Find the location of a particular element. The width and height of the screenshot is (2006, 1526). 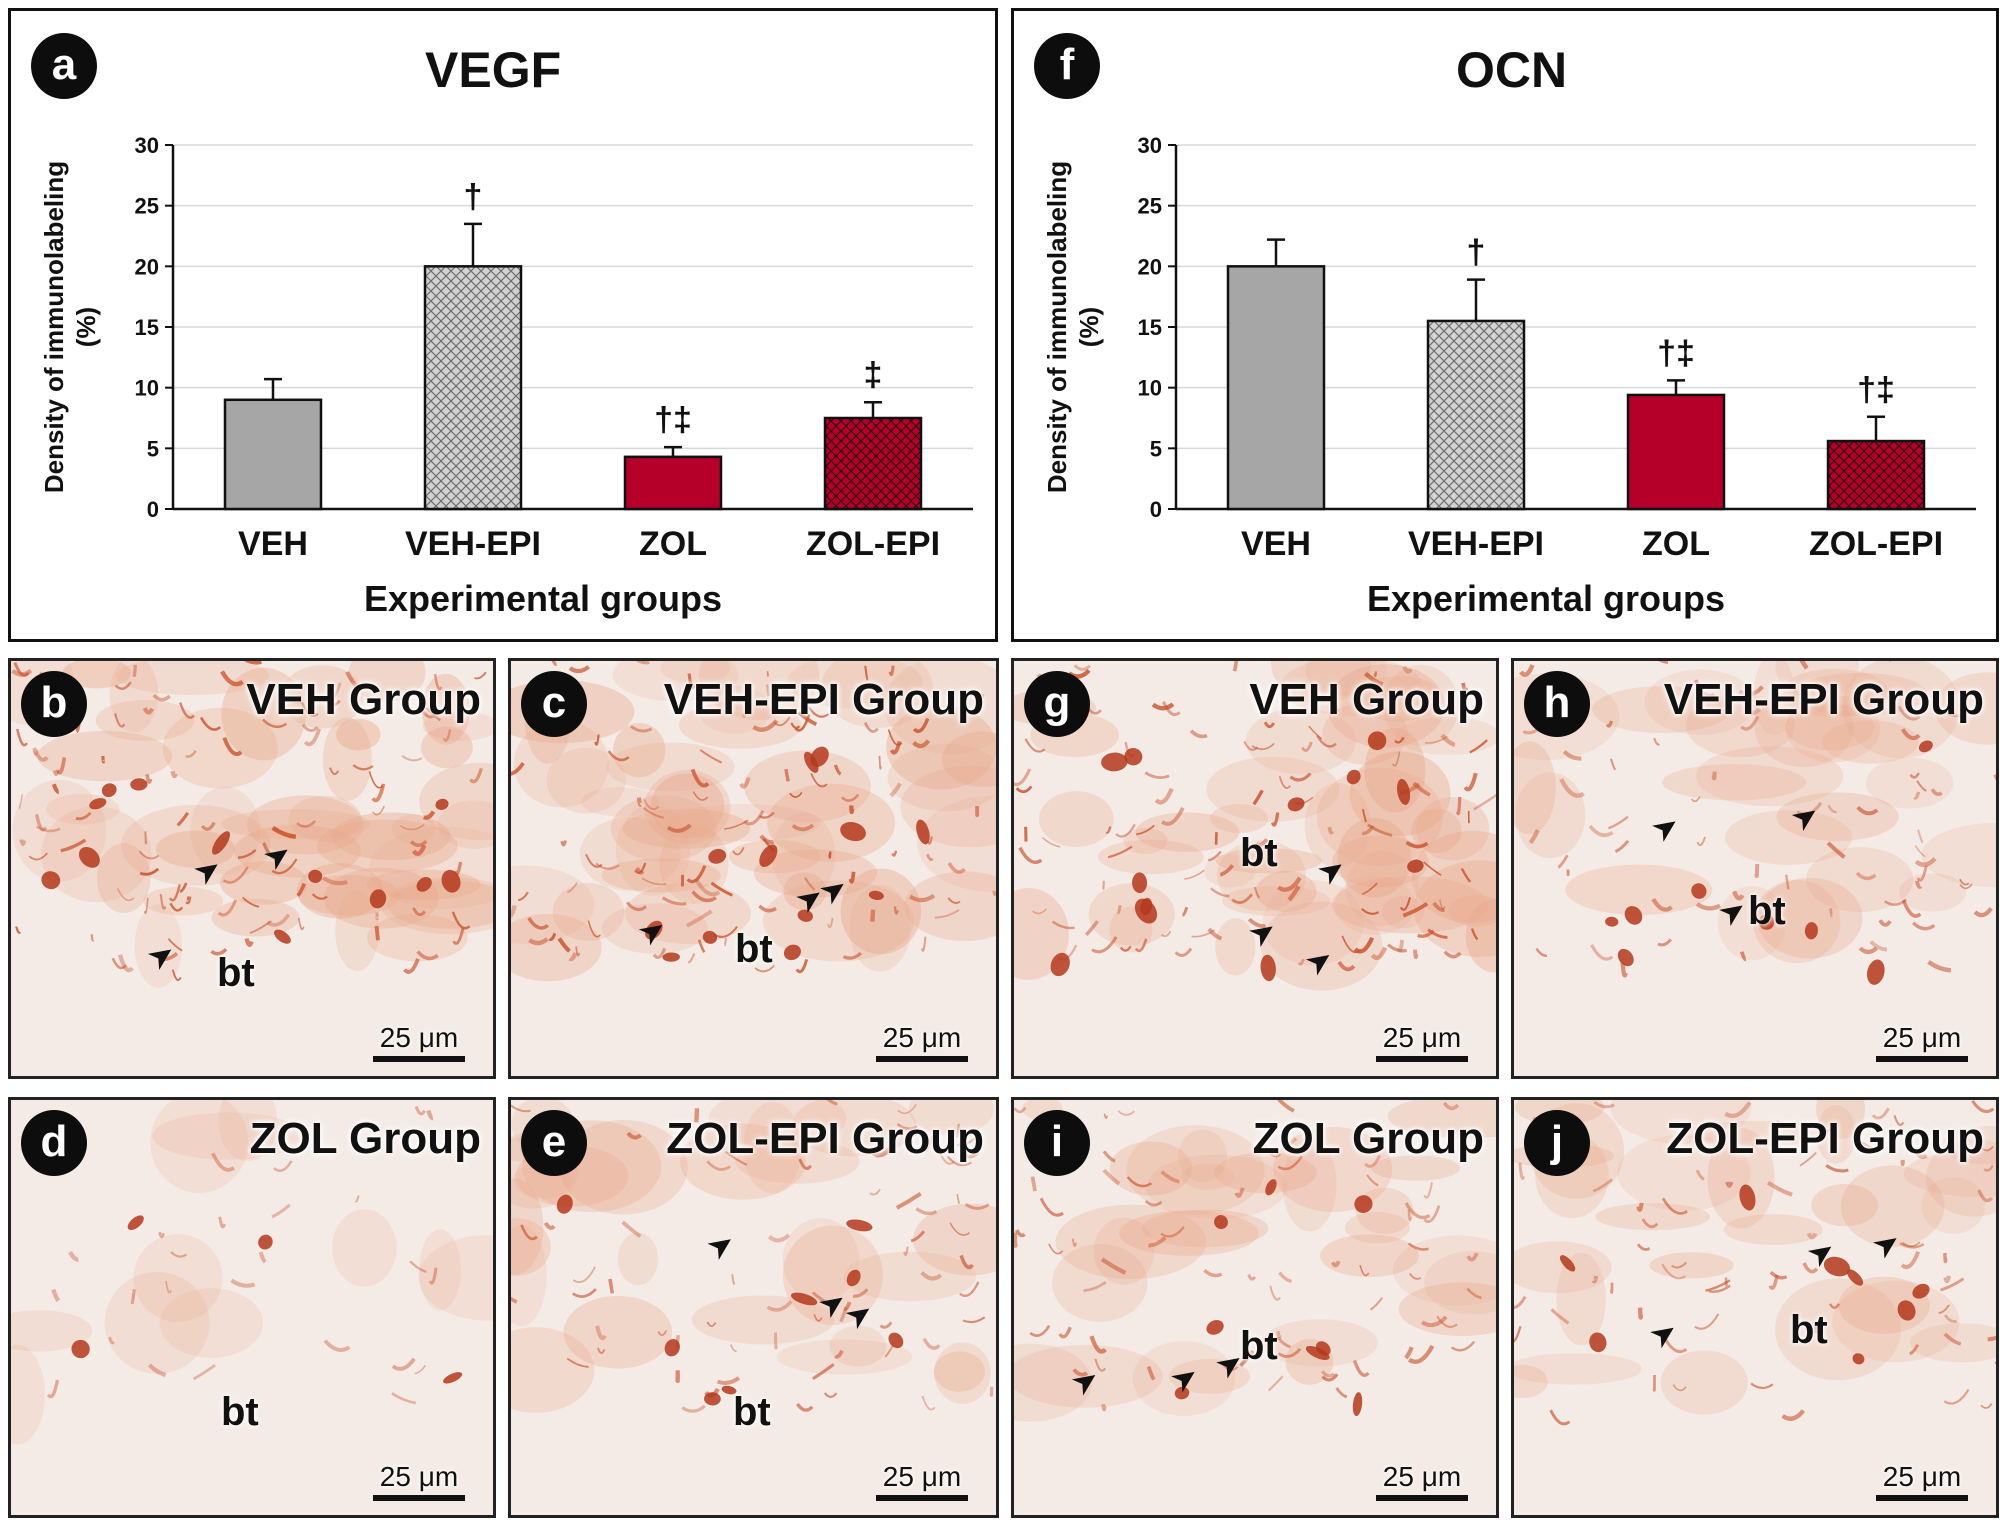

micrograph-panel: c VEH-EPI Group bt 25 μm is located at coordinates (753, 868).